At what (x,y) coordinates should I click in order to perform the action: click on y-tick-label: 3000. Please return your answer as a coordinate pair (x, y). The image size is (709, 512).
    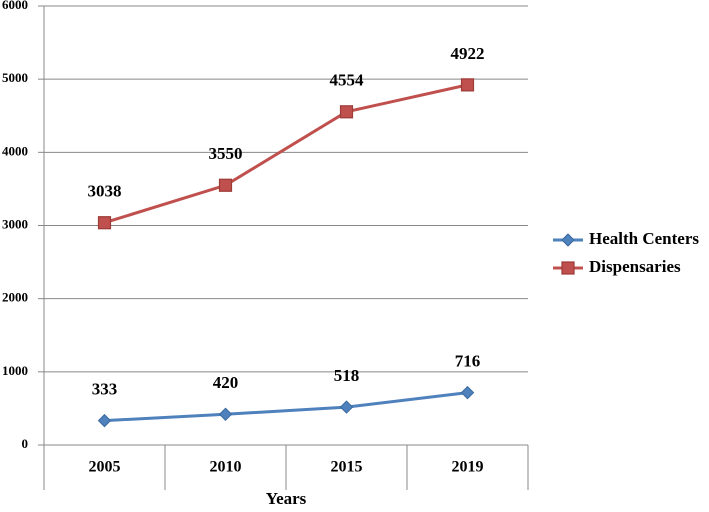
    Looking at the image, I should click on (15, 223).